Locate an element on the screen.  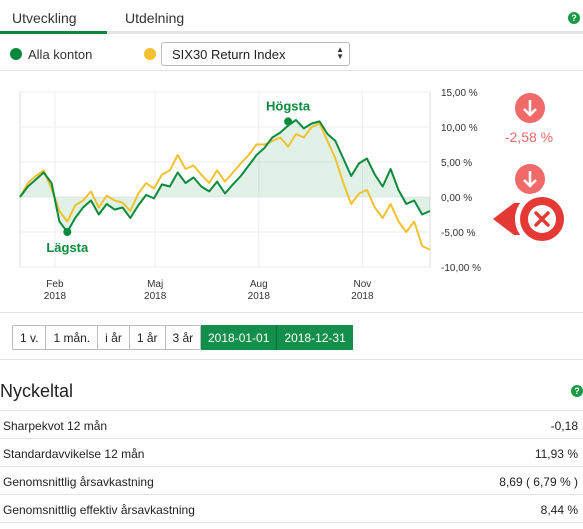
series-label-alla-konton: Alla konton is located at coordinates (60, 54).